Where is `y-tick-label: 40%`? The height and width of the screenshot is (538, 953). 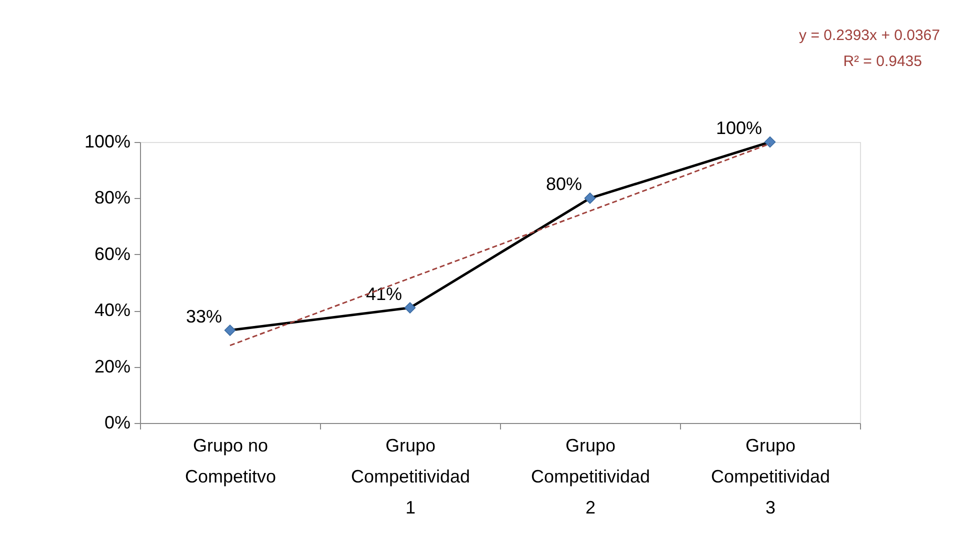
y-tick-label: 40% is located at coordinates (112, 310).